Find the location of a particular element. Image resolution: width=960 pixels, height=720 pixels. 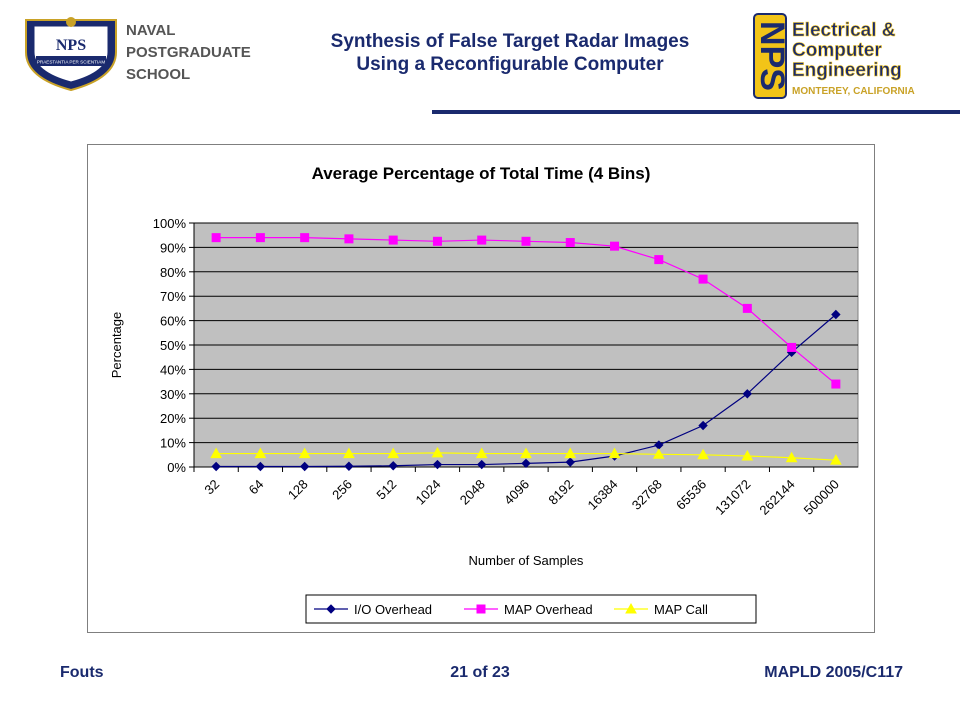

logo-line-naval: NAVAL is located at coordinates (150, 30).